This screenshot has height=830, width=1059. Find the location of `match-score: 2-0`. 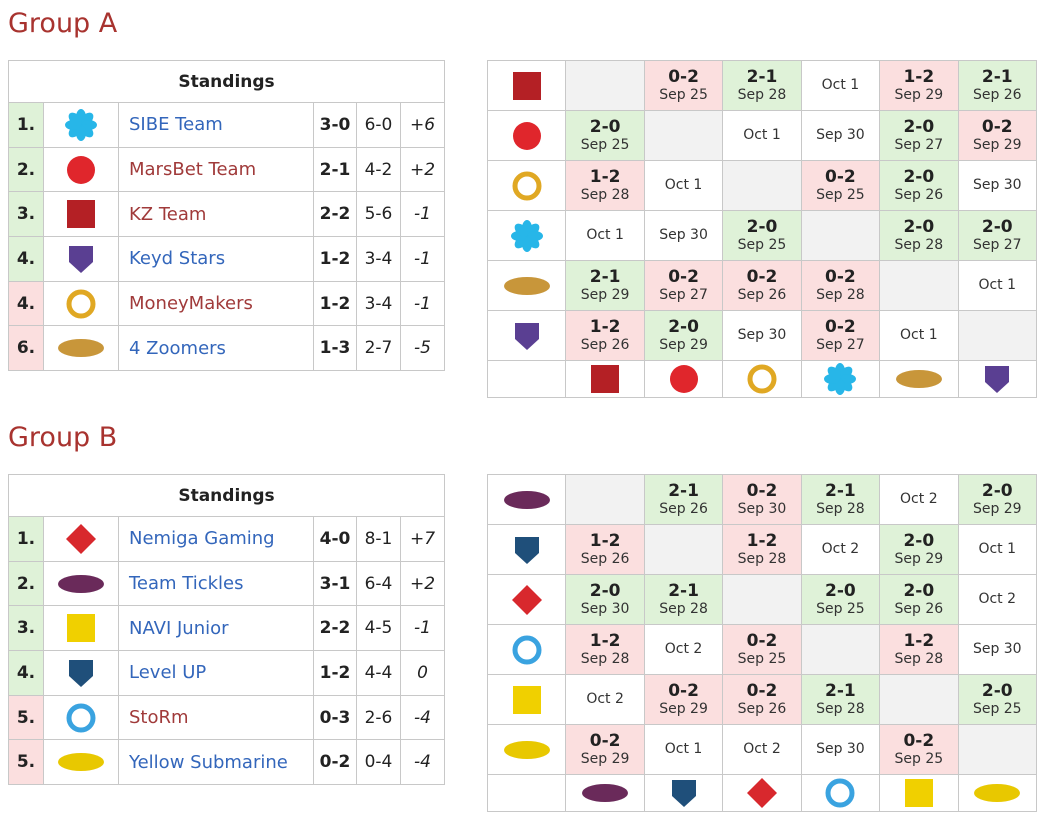

match-score: 2-0 is located at coordinates (605, 126).